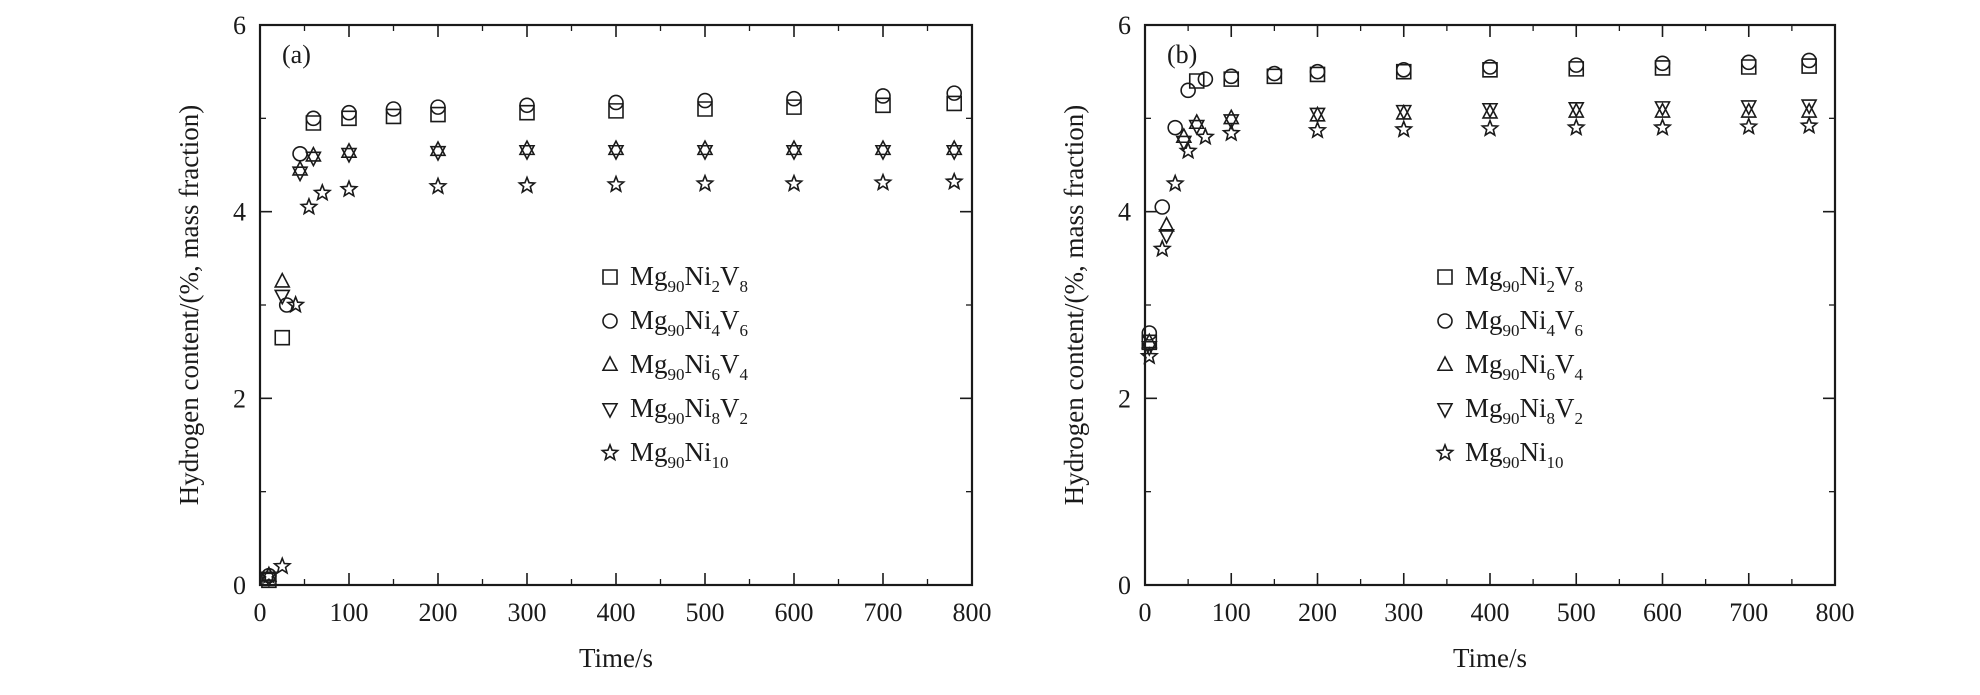 This screenshot has width=1980, height=695. Describe the element at coordinates (260, 612) in the screenshot. I see `x-tick-label: 0` at that location.